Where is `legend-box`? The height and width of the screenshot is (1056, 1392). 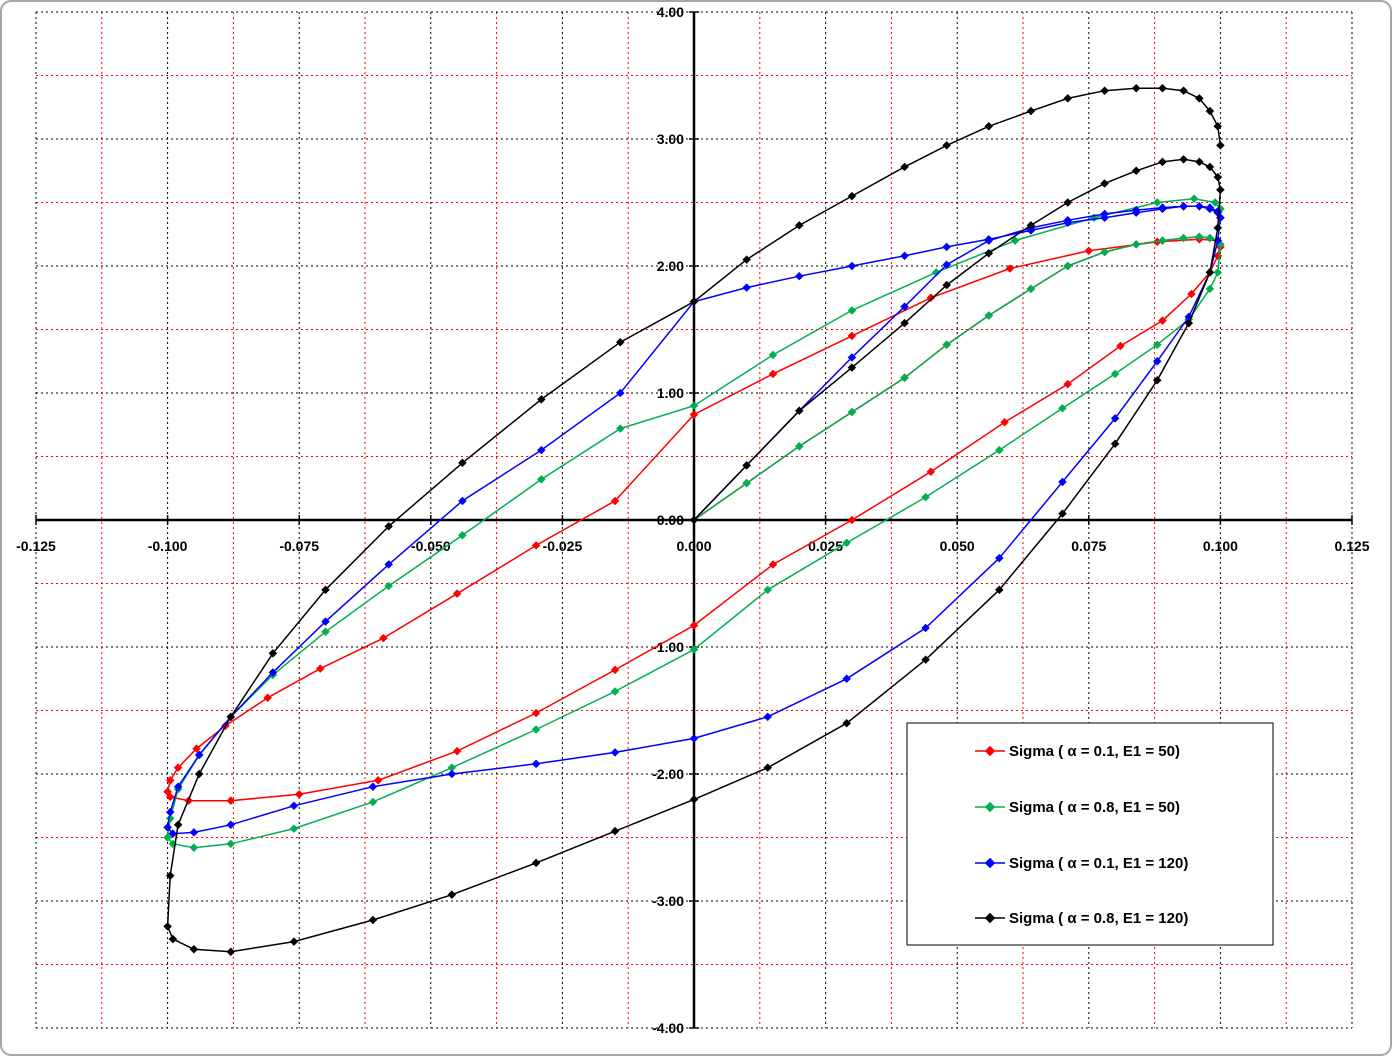 legend-box is located at coordinates (1090, 834).